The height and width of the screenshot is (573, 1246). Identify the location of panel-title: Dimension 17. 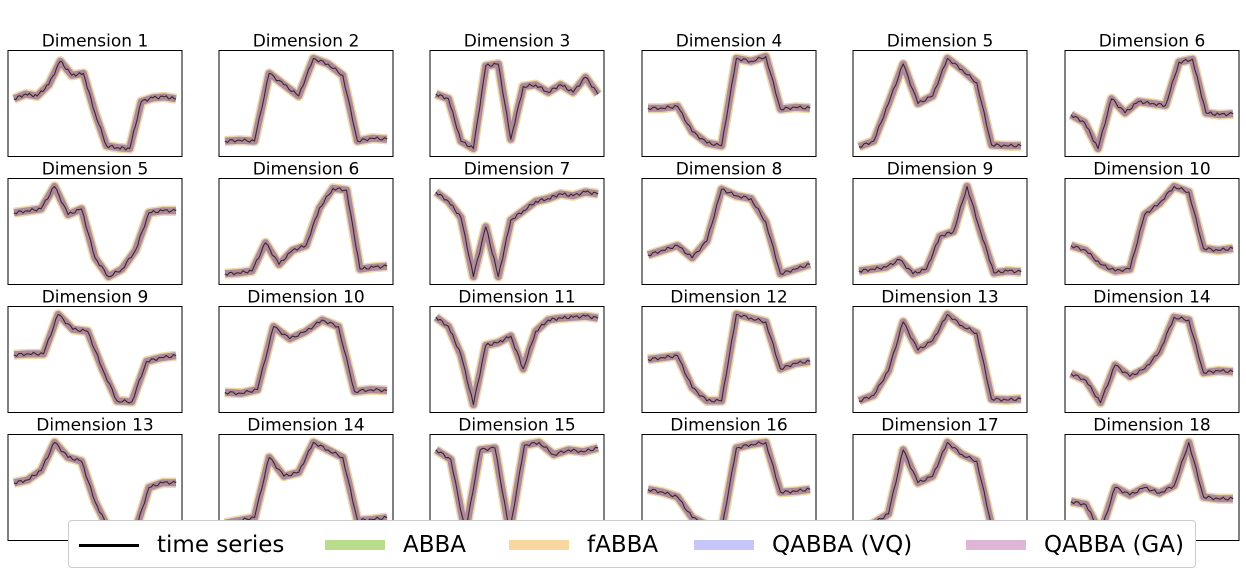
(939, 426).